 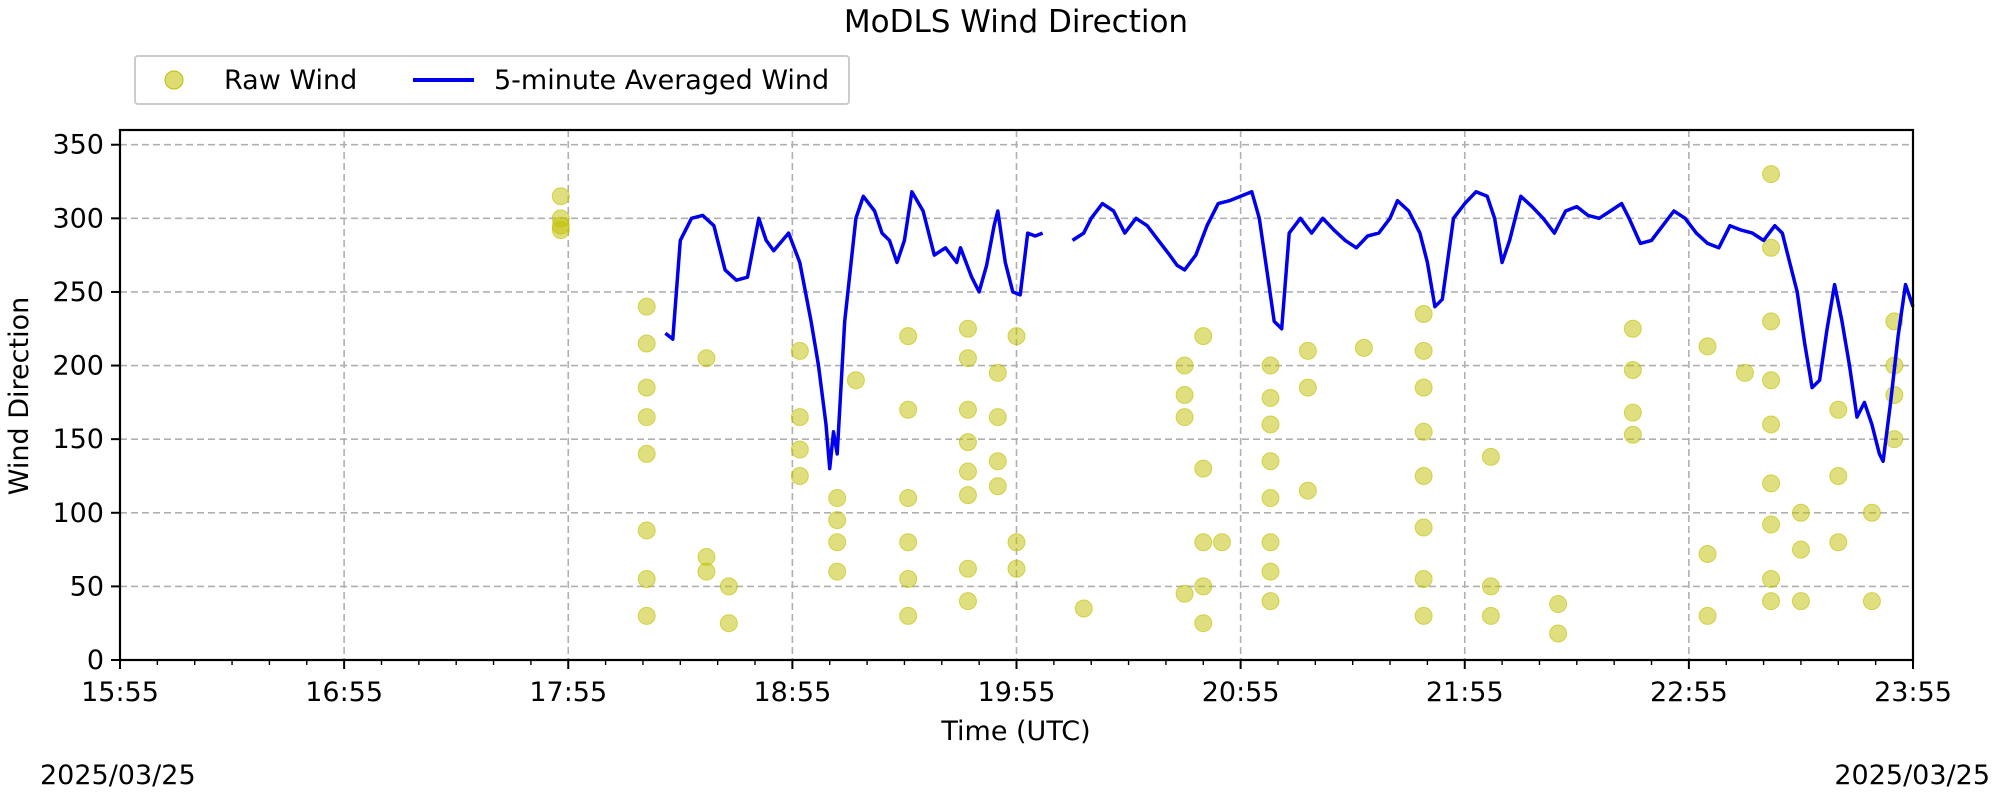 What do you see at coordinates (661, 80) in the screenshot?
I see `legend-avg-wind-label: 5-minute Averaged Wind` at bounding box center [661, 80].